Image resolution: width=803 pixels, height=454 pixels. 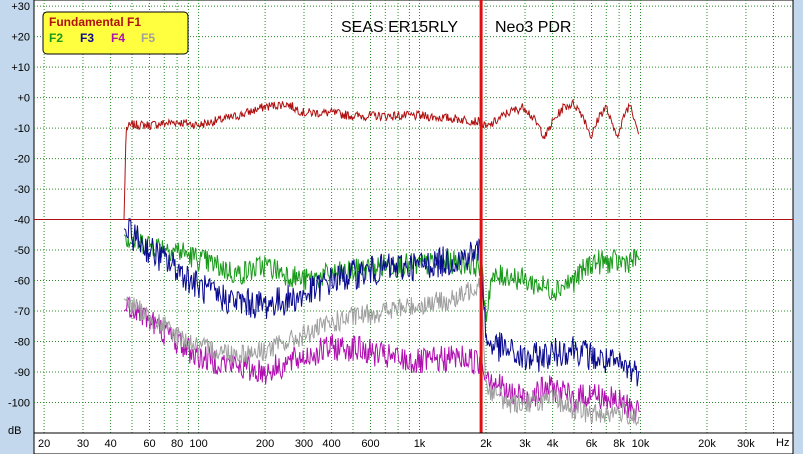 What do you see at coordinates (22, 343) in the screenshot?
I see `y-tick-label: -80` at bounding box center [22, 343].